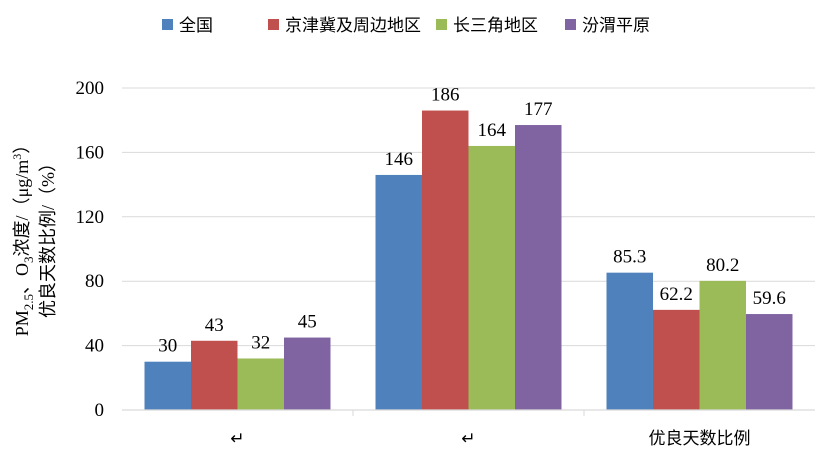  I want to click on data-label: 59.6, so click(769, 298).